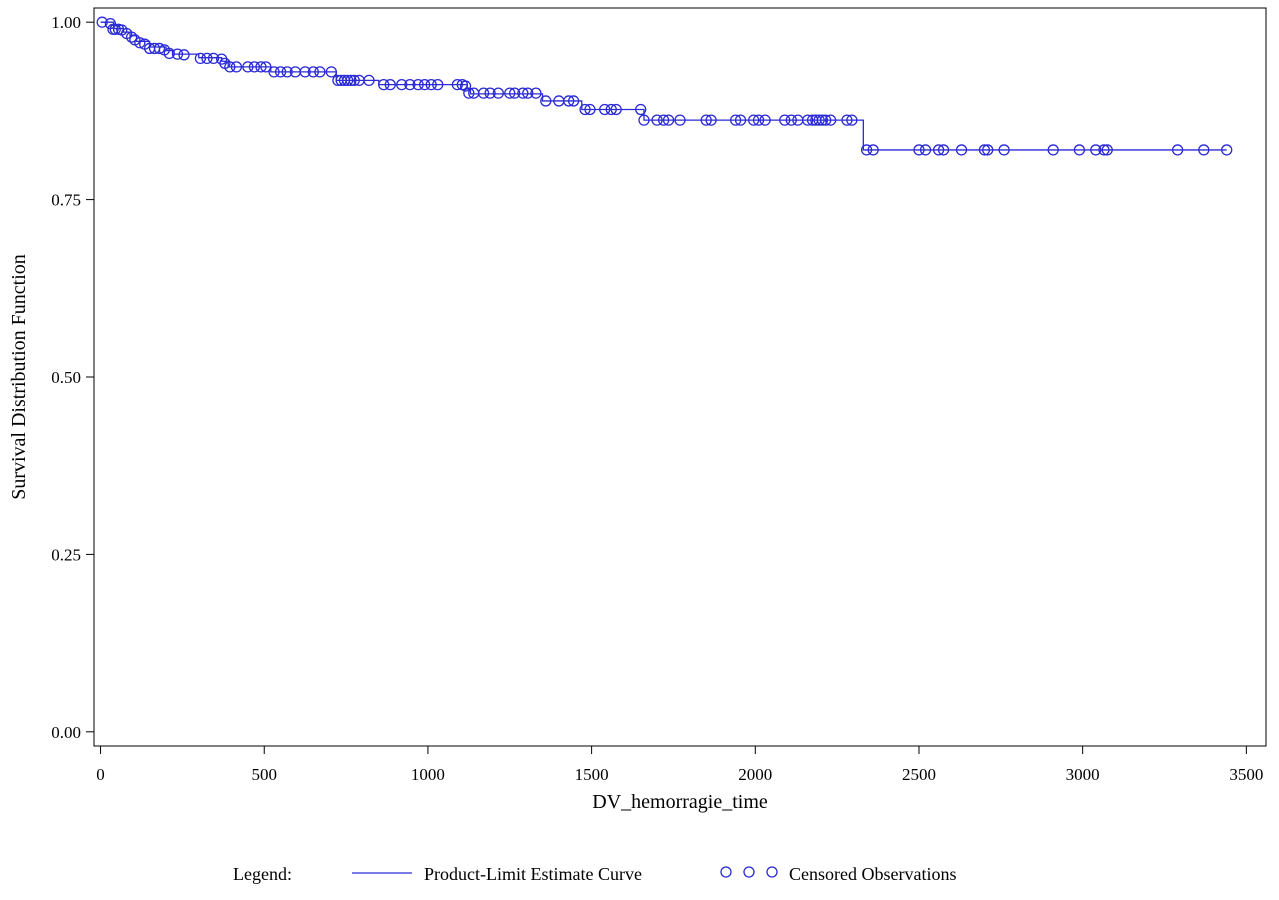 This screenshot has width=1279, height=900. I want to click on x-tick-label: 1500, so click(592, 774).